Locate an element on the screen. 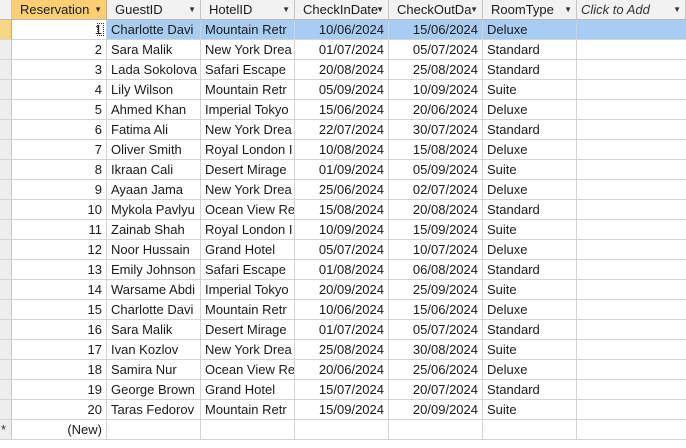  reservation-cell: 14 is located at coordinates (59, 290).